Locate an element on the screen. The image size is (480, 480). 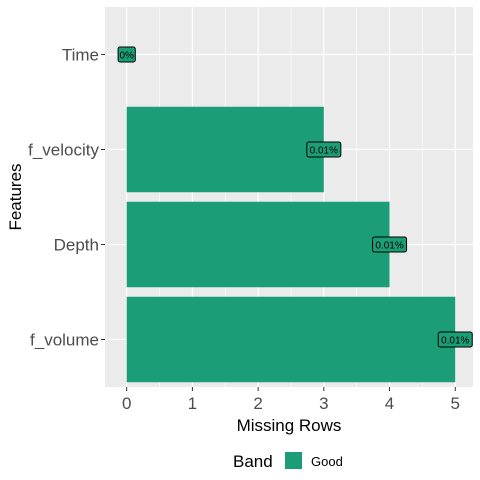
data-label-depth: 0.01% is located at coordinates (390, 244).